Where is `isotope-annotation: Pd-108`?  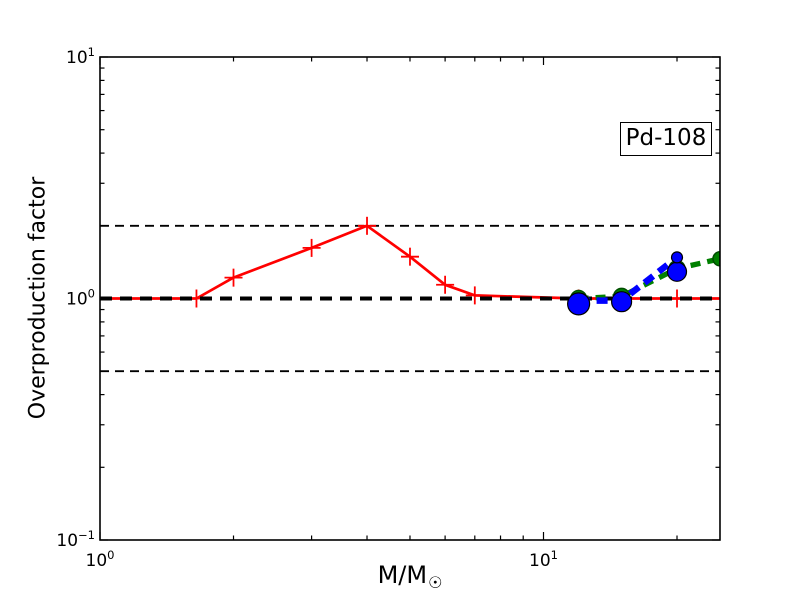 isotope-annotation: Pd-108 is located at coordinates (666, 139).